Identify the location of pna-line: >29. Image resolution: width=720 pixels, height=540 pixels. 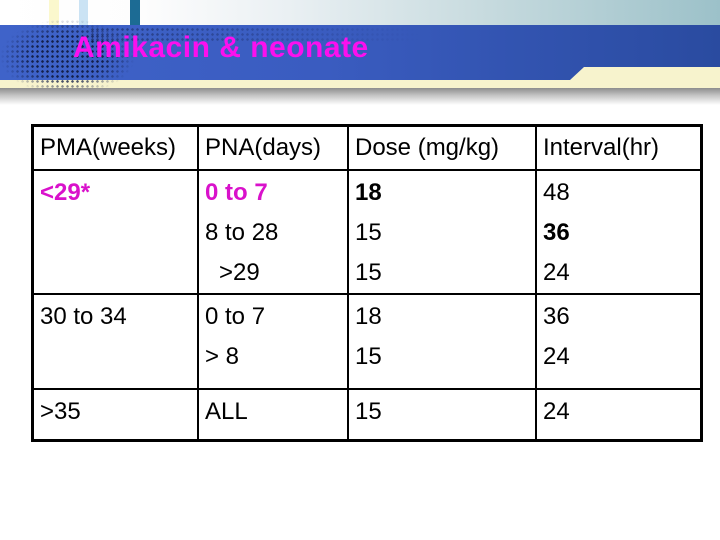
(239, 272).